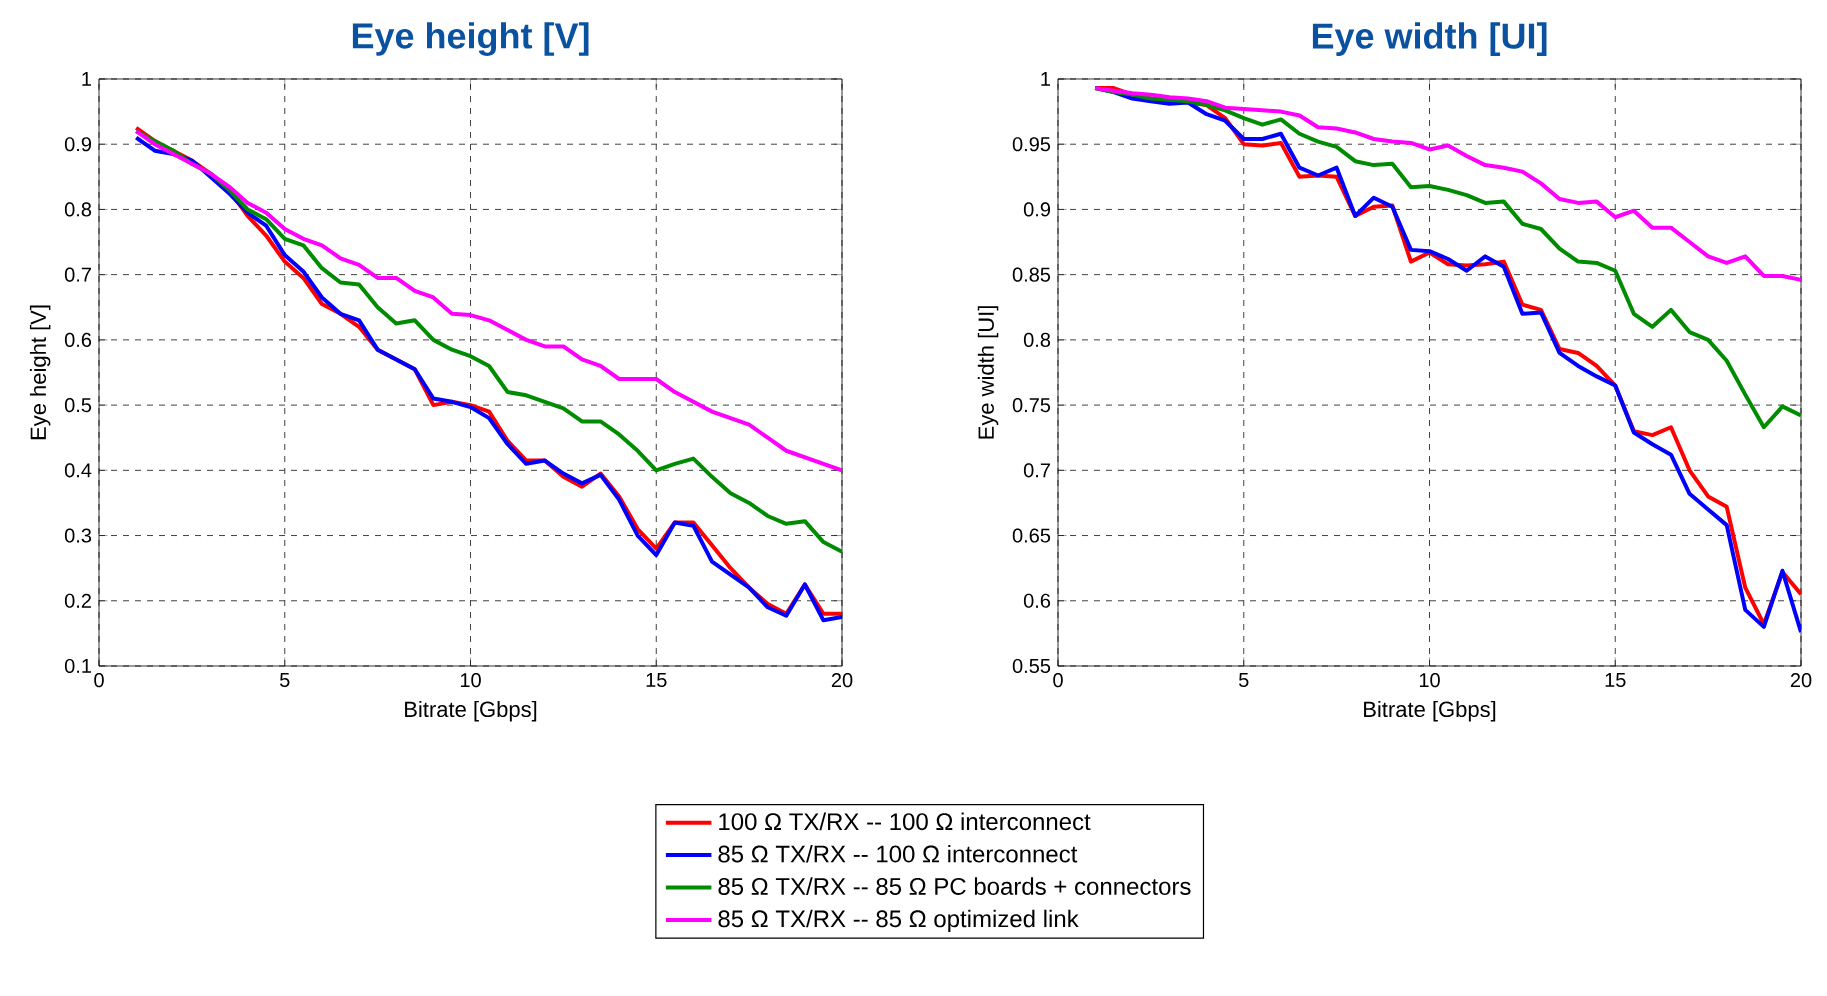 The width and height of the screenshot is (1827, 996). Describe the element at coordinates (1031, 274) in the screenshot. I see `y-tick-label: 0.85` at that location.